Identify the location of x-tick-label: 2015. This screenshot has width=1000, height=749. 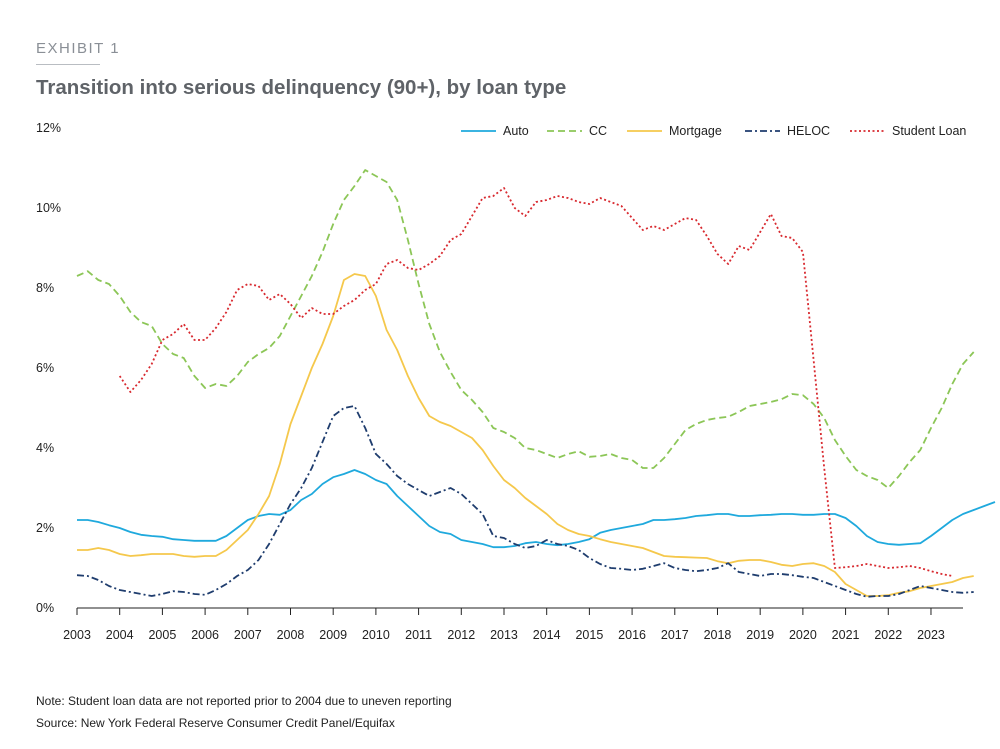
(589, 635).